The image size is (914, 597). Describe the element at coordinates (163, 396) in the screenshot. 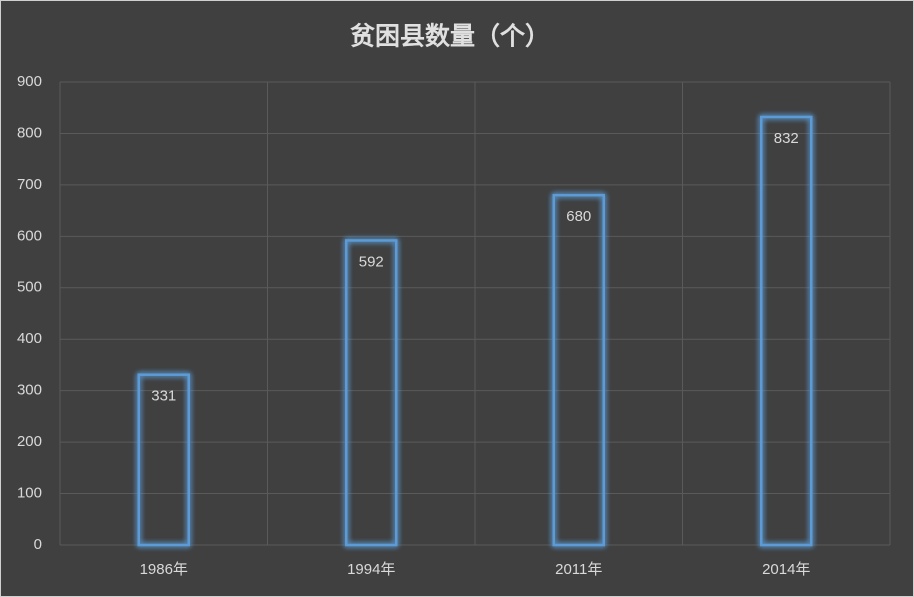

I see `data-label: 331` at that location.